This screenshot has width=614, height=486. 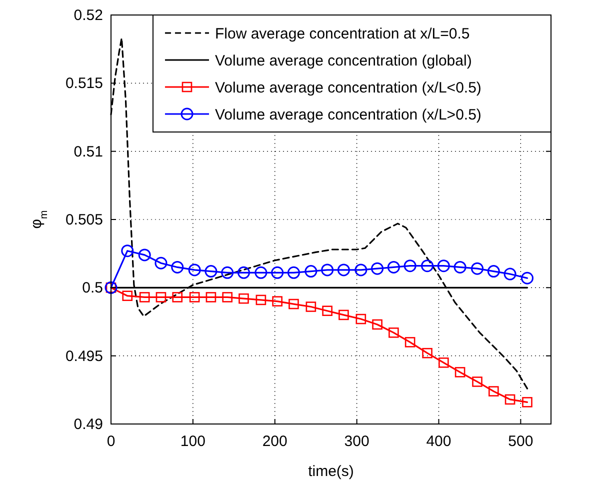 I want to click on y-tick-label: 0.49, so click(x=88, y=424).